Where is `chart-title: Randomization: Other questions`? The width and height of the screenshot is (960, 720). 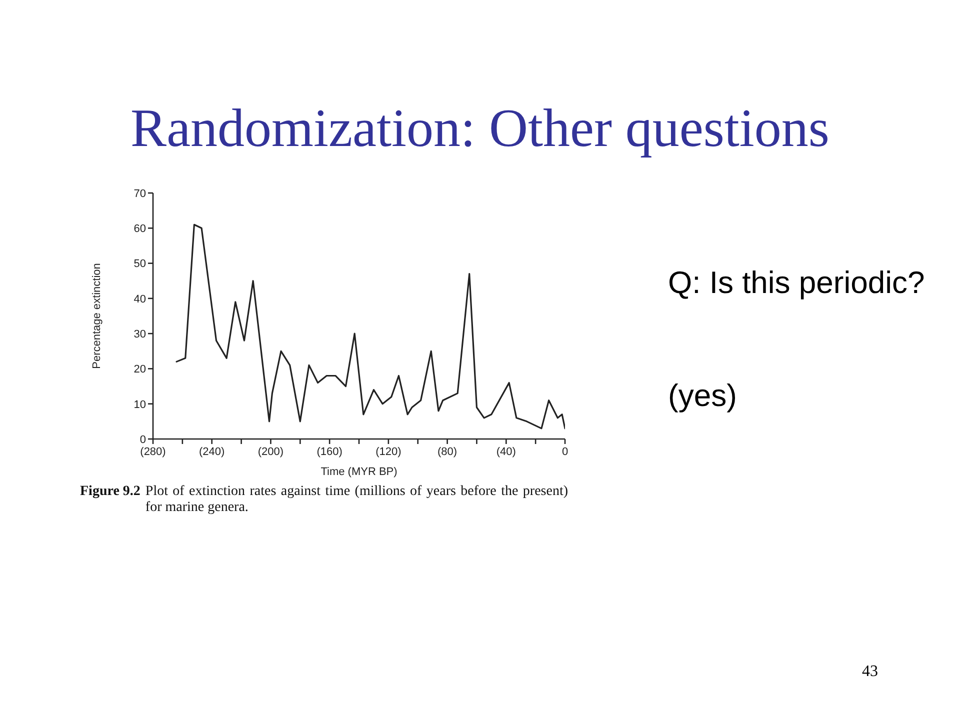 chart-title: Randomization: Other questions is located at coordinates (480, 128).